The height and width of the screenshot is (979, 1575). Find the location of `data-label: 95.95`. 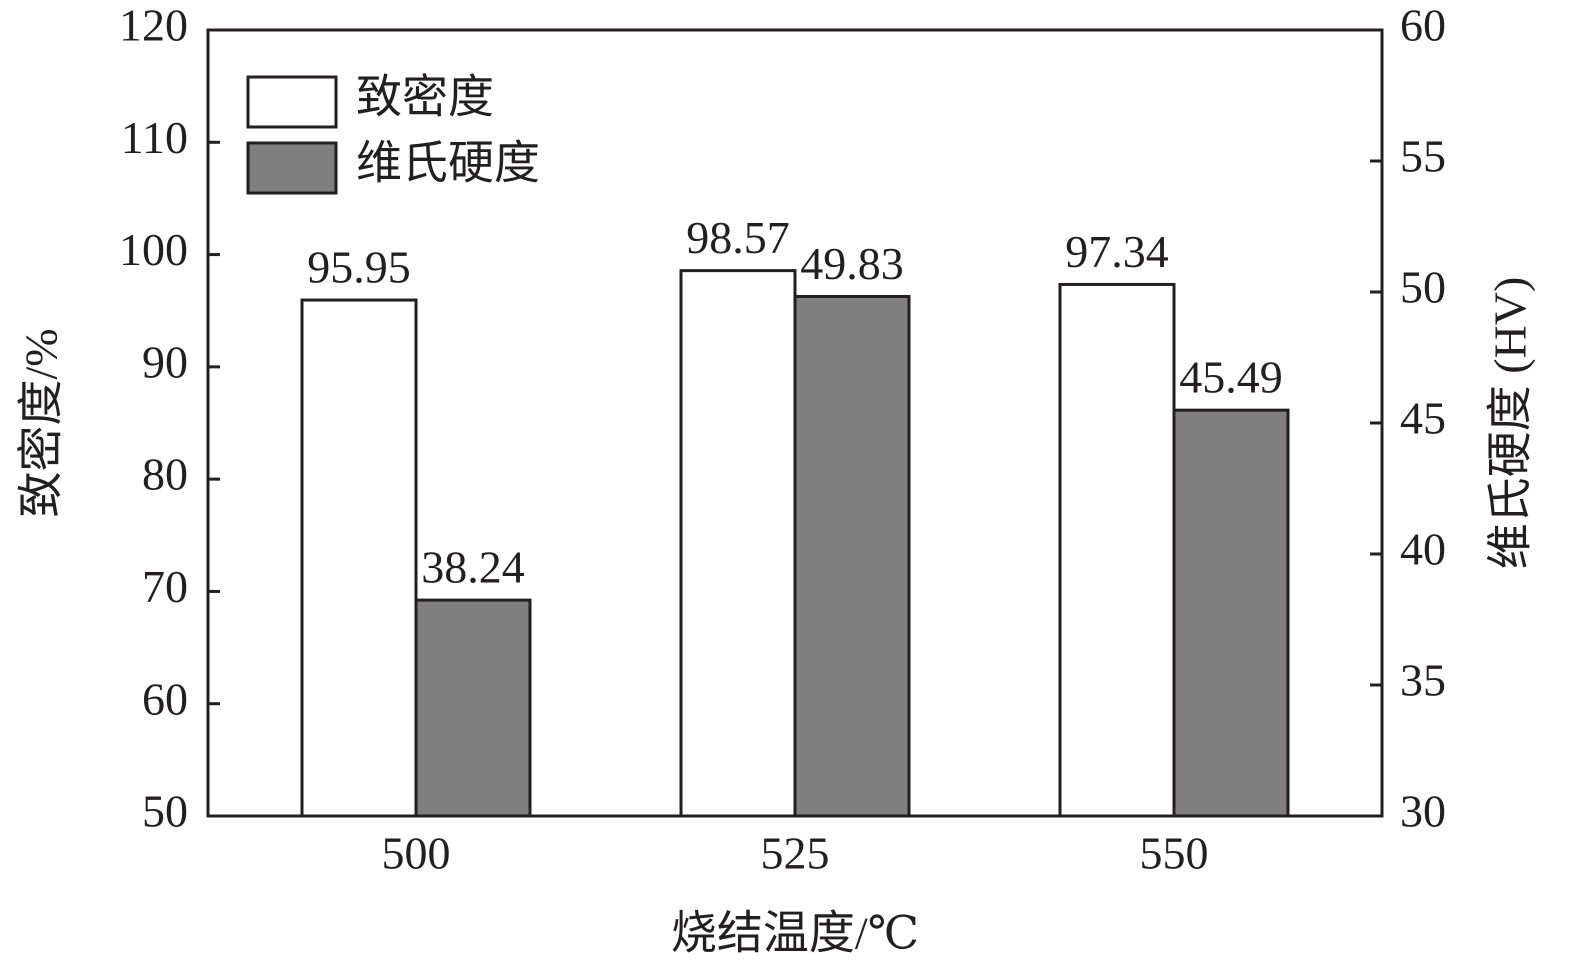

data-label: 95.95 is located at coordinates (359, 267).